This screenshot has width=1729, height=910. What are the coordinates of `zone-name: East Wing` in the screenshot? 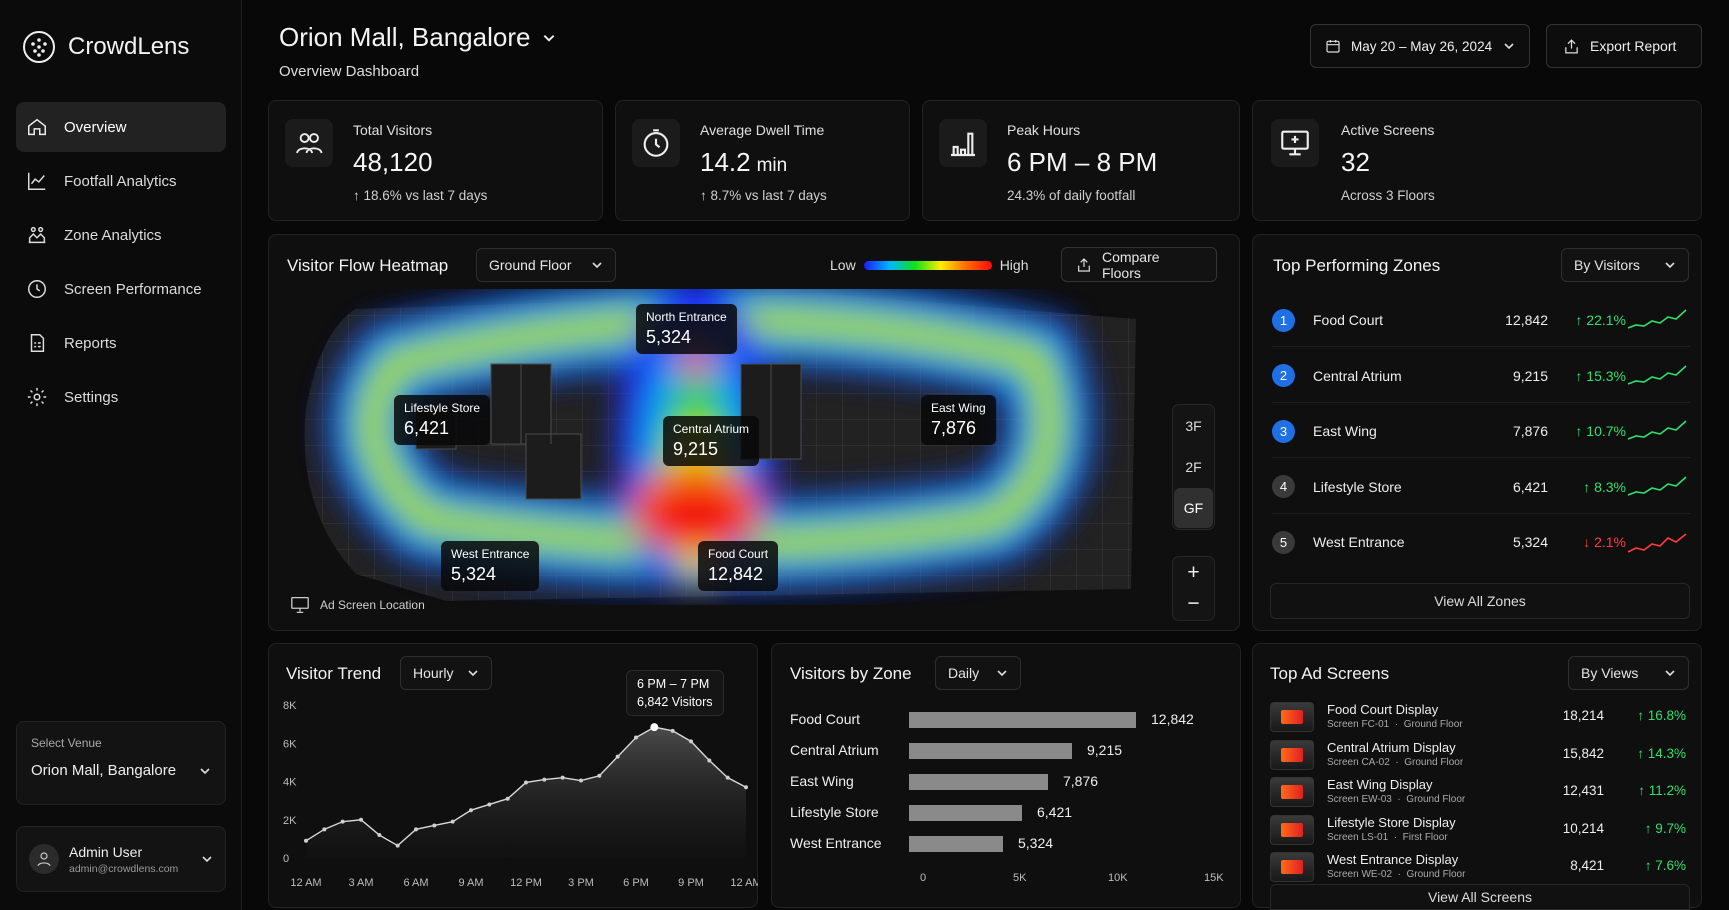 It's located at (1345, 431).